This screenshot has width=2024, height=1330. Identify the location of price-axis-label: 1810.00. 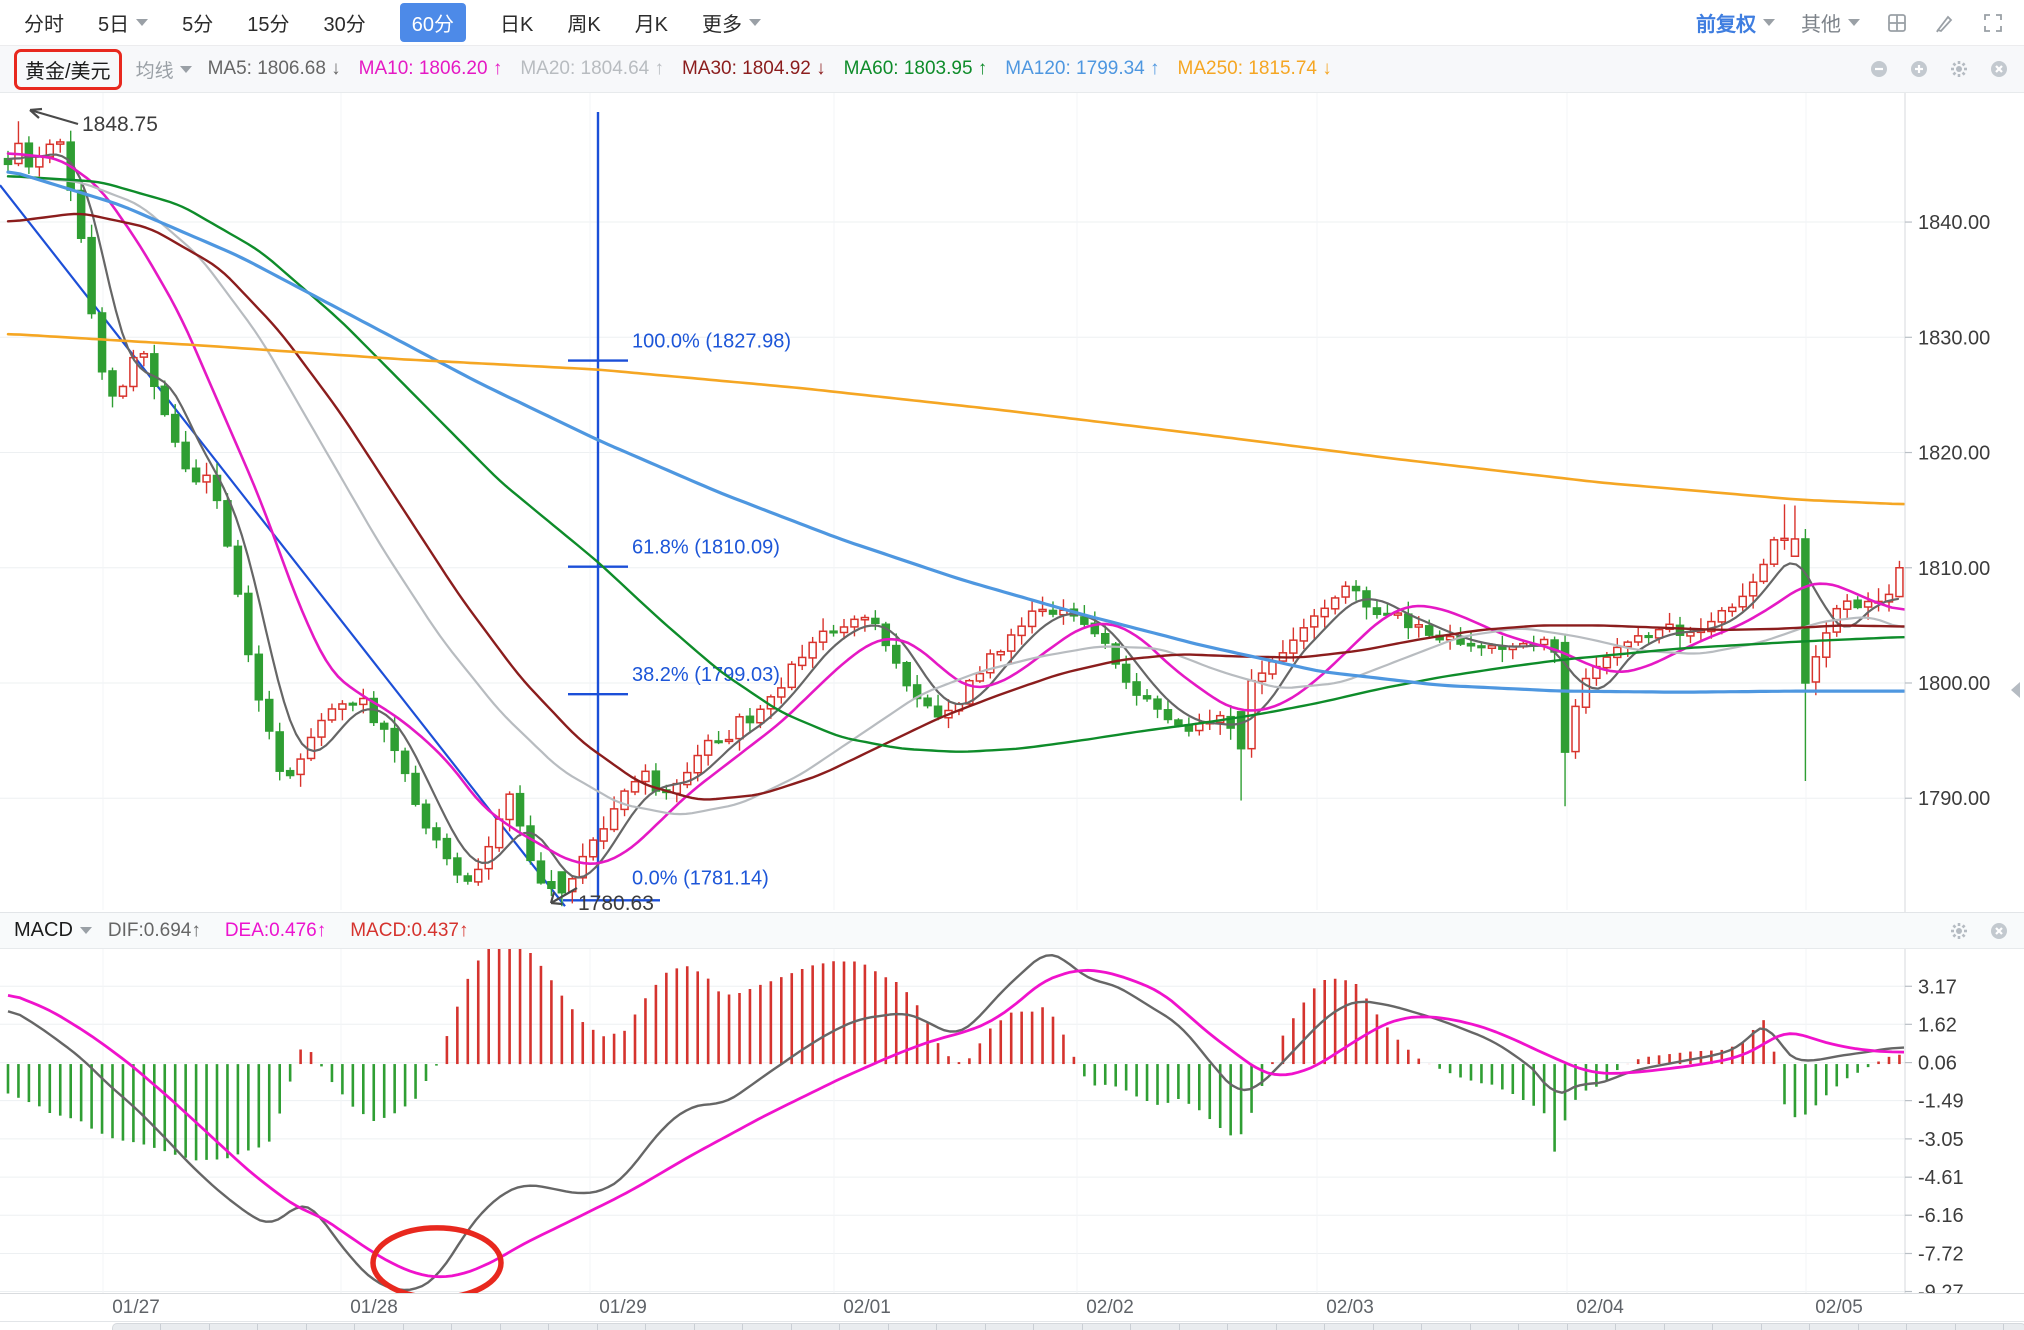
(1954, 569).